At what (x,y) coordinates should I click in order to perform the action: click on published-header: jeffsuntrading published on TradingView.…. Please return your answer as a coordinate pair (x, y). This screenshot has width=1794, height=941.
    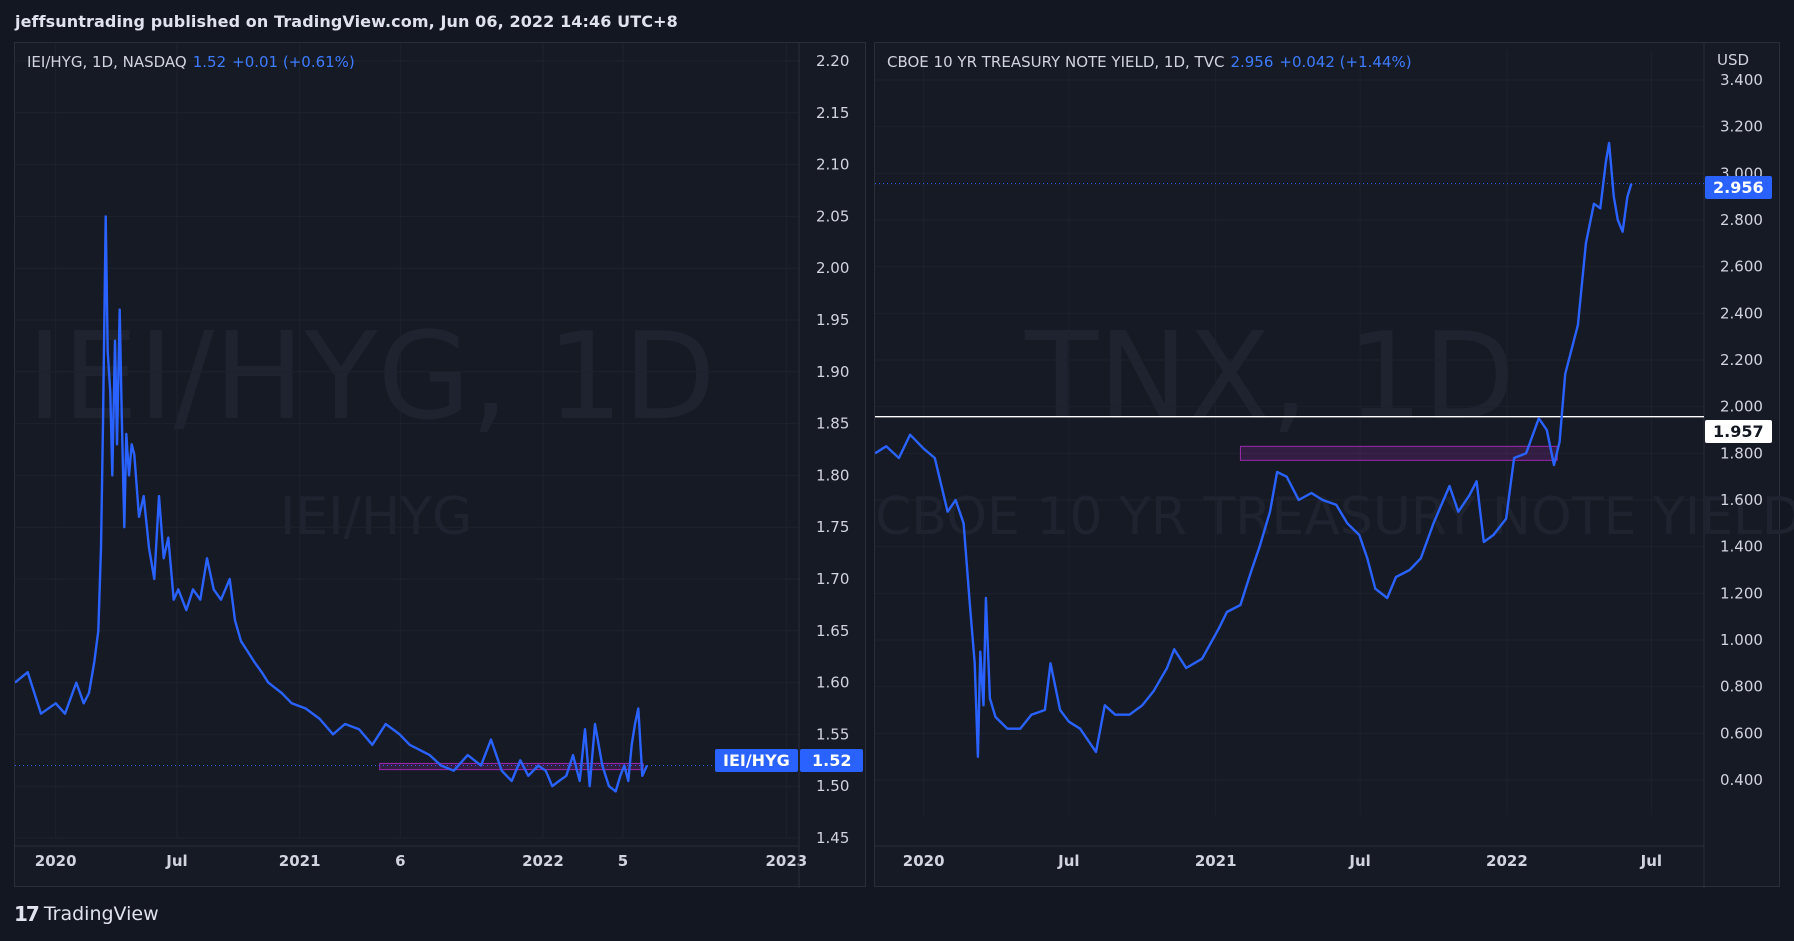
    Looking at the image, I should click on (346, 21).